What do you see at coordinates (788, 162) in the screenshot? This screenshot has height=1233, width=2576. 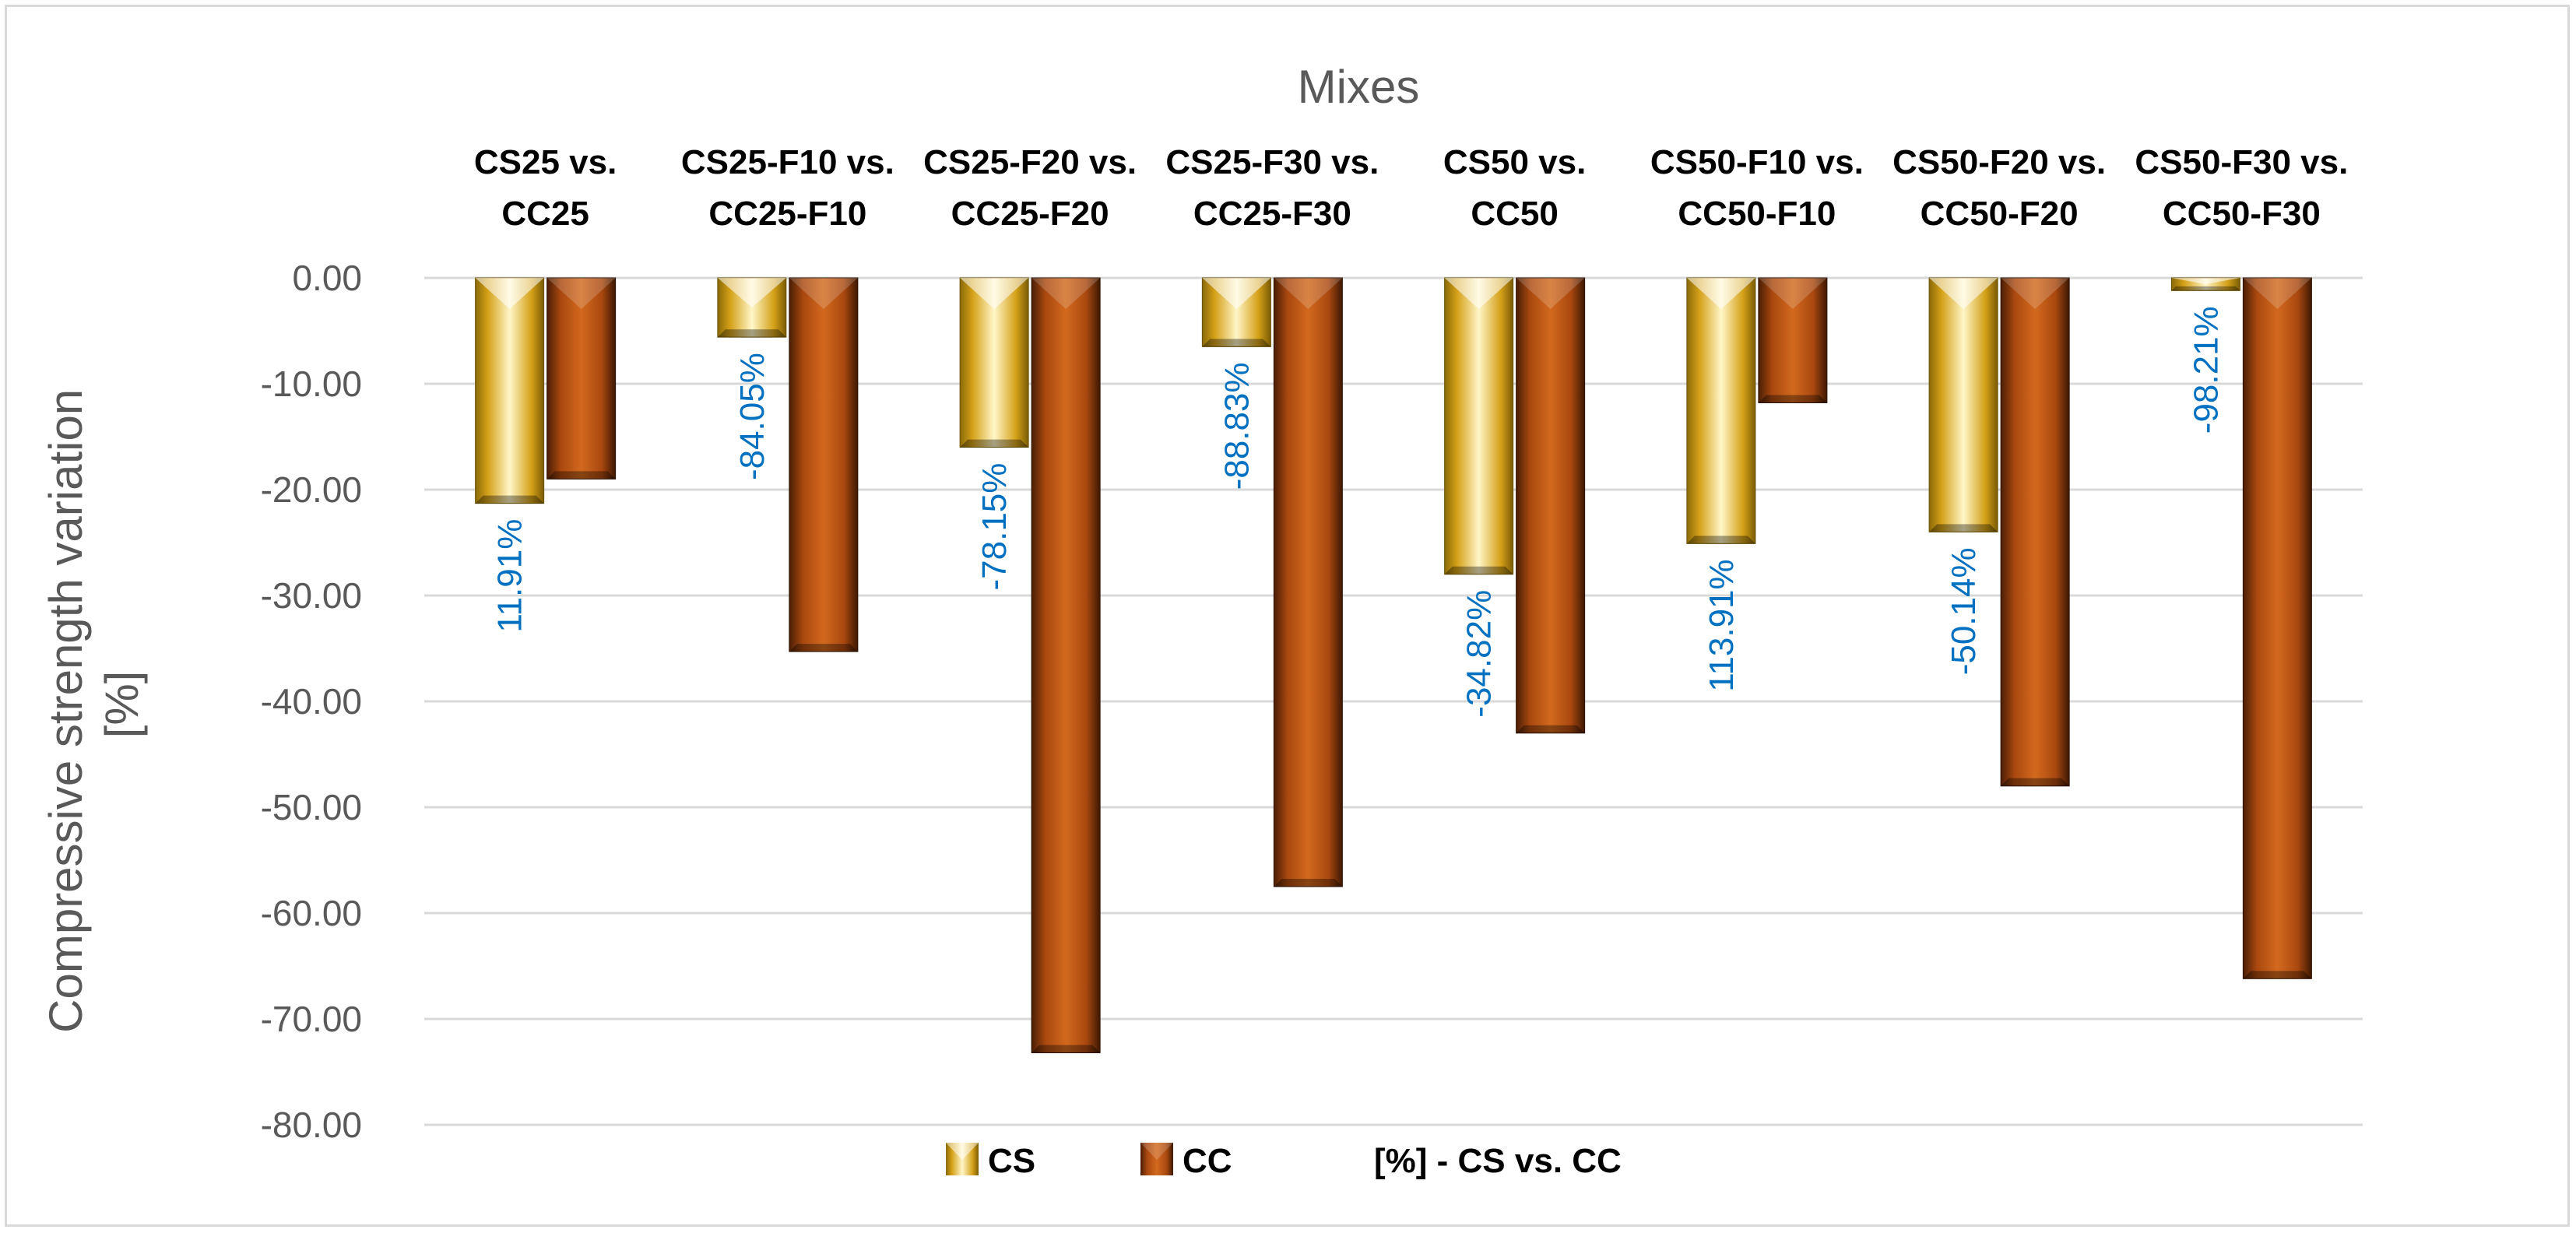 I see `category-label-line: CS25-F10 vs.` at bounding box center [788, 162].